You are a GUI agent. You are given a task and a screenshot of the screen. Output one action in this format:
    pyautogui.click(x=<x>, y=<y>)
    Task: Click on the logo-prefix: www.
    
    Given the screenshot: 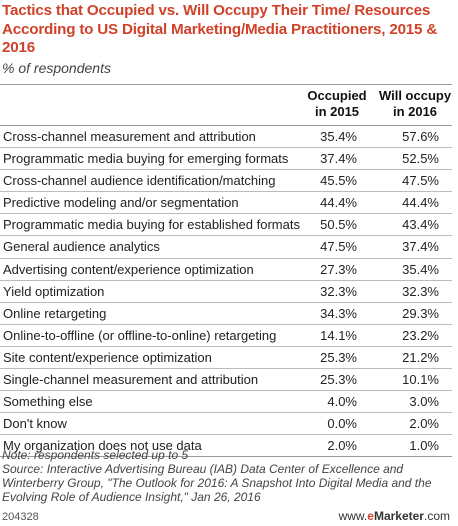 What is the action you would take?
    pyautogui.click(x=353, y=516)
    